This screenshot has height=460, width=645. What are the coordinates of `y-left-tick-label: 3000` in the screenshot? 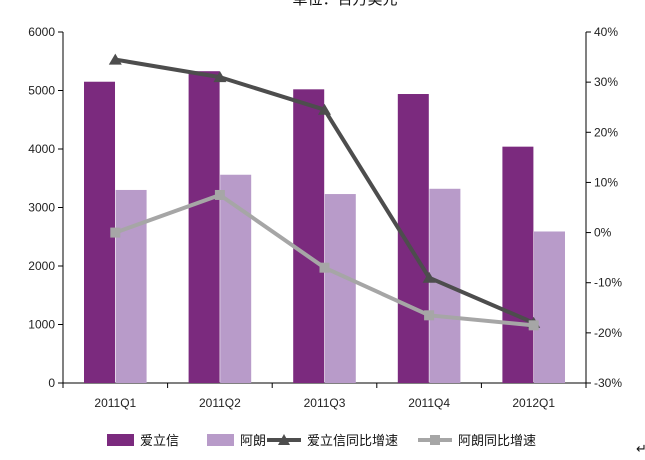 It's located at (41, 208).